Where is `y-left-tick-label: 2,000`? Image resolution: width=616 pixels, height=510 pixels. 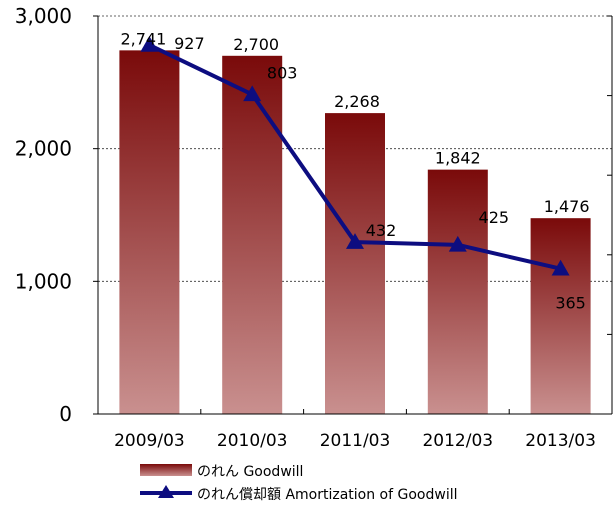 y-left-tick-label: 2,000 is located at coordinates (43, 149).